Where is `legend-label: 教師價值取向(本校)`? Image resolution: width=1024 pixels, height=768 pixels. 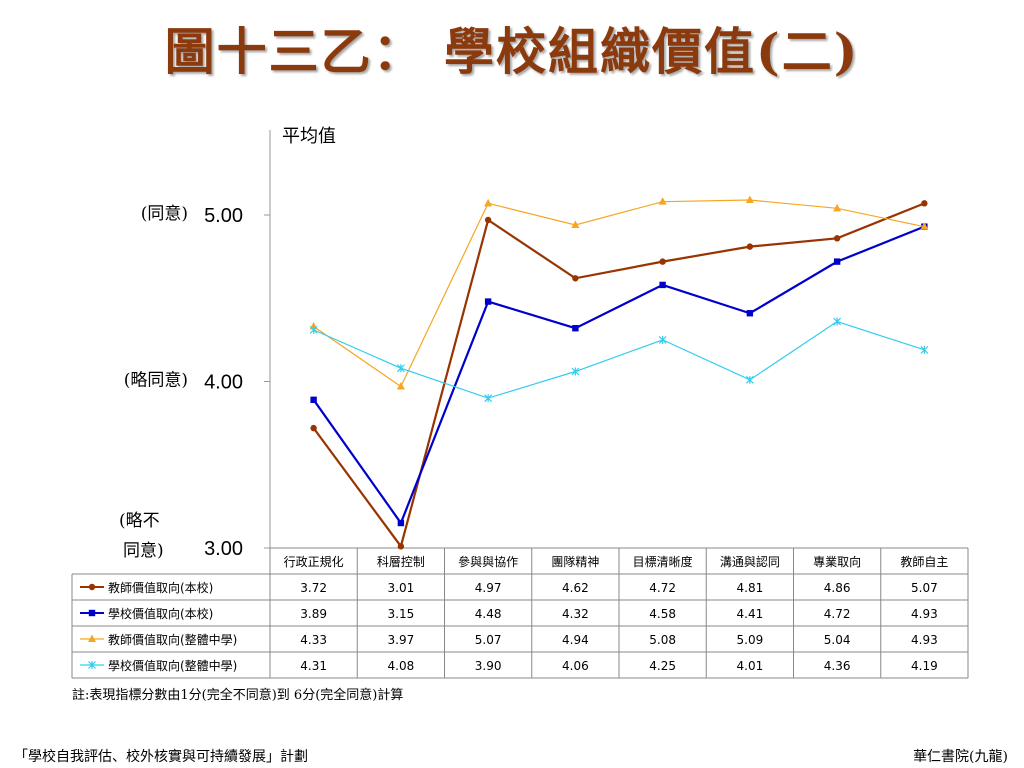
legend-label: 教師價值取向(本校) is located at coordinates (160, 587).